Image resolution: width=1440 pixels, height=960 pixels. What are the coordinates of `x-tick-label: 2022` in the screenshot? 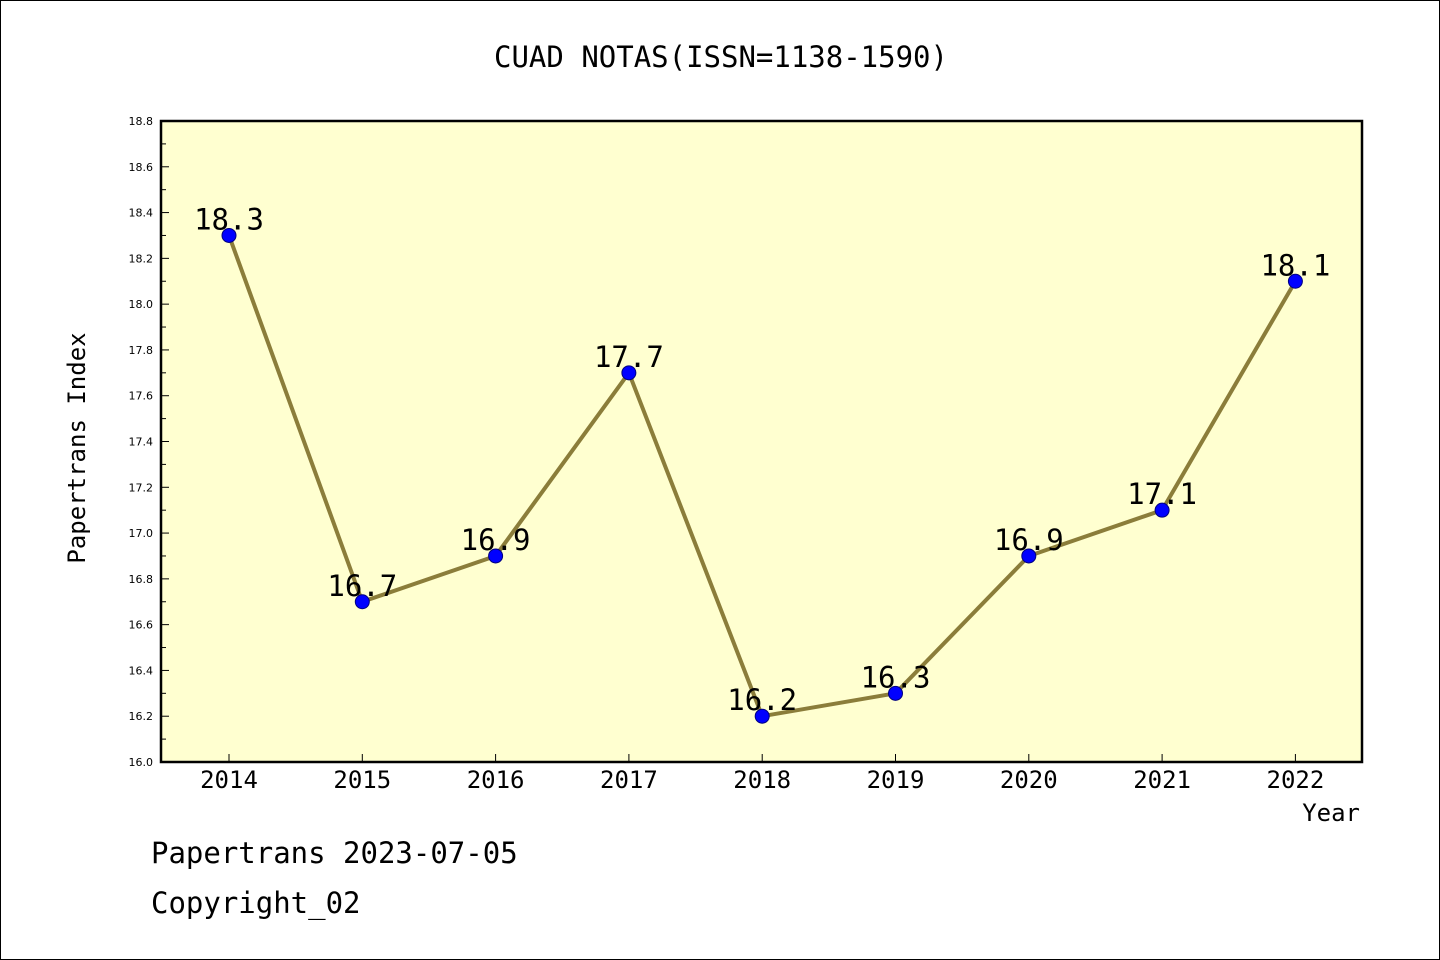 It's located at (1296, 780).